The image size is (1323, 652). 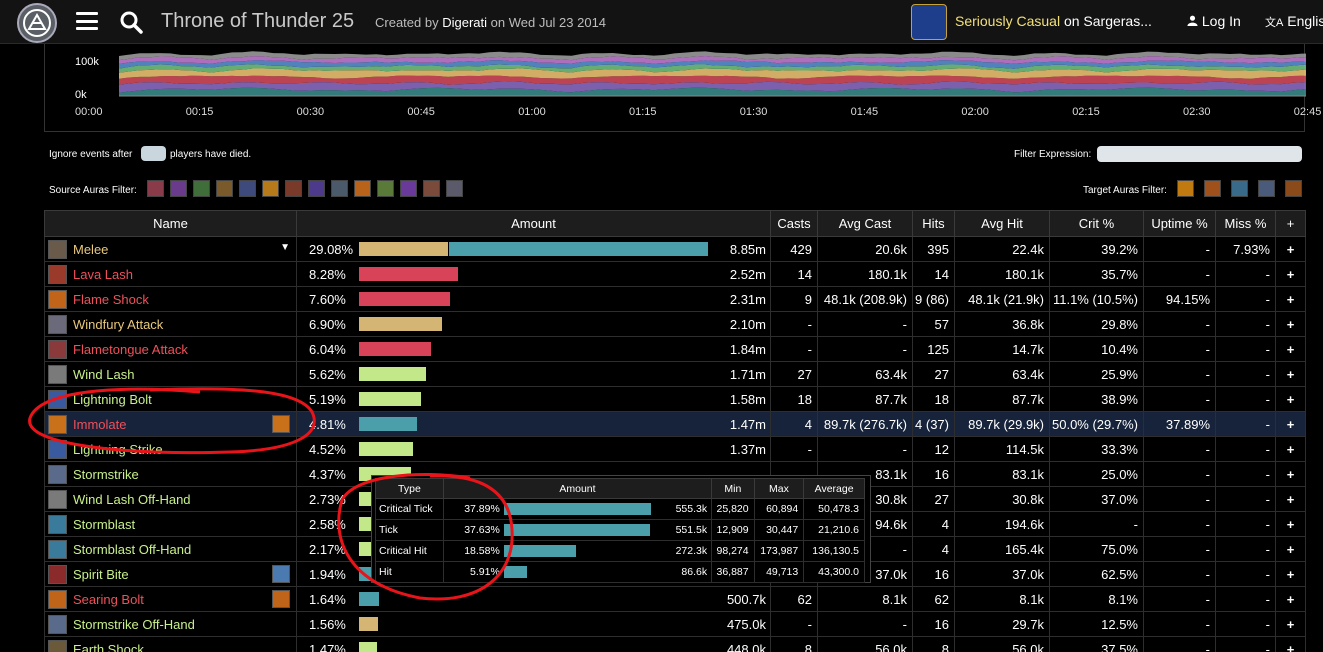 What do you see at coordinates (170, 299) in the screenshot?
I see `ability-name-cell: Flame Shock` at bounding box center [170, 299].